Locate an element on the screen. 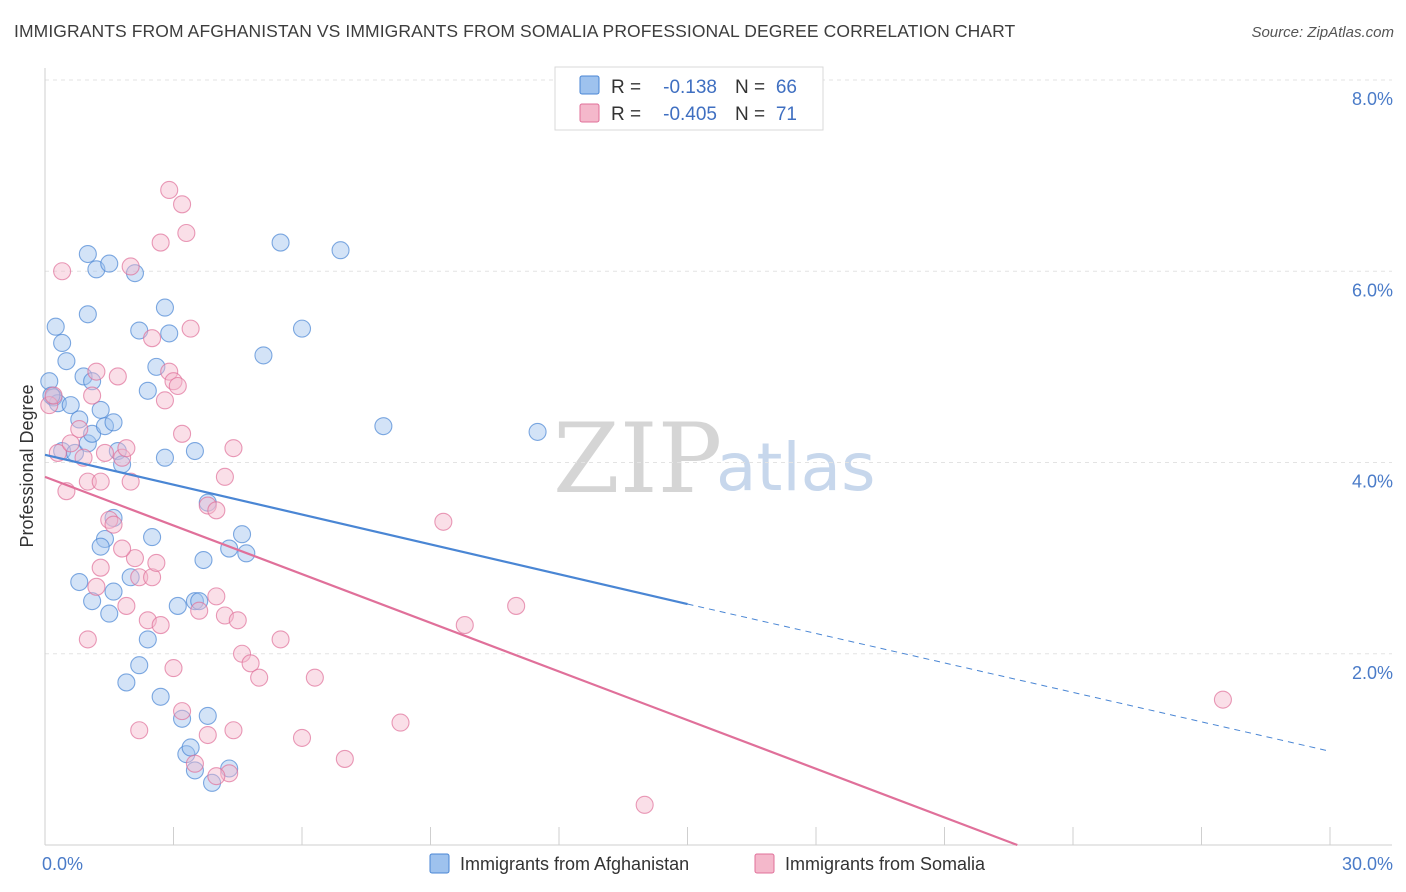 The image size is (1406, 892). watermark-atlas: atlas is located at coordinates (796, 467).